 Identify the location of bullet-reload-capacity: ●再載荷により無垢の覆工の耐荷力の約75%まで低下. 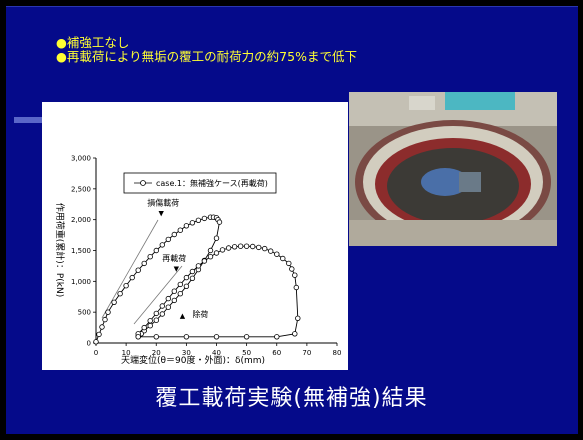
(206, 56).